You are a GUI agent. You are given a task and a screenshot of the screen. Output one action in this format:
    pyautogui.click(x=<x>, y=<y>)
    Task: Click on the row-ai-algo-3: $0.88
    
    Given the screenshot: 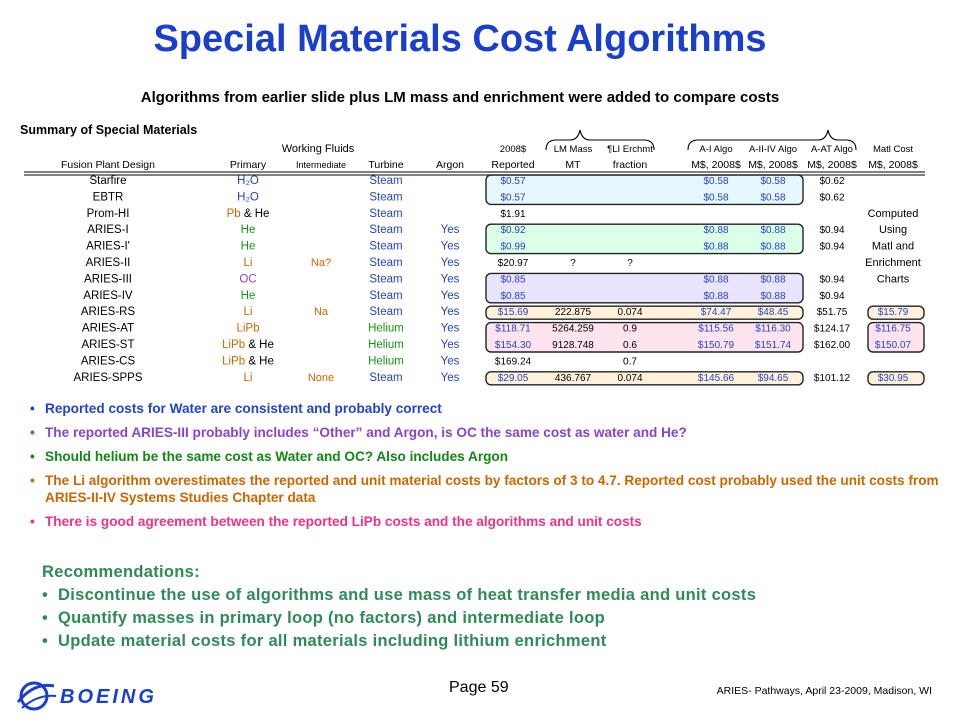 What is the action you would take?
    pyautogui.click(x=715, y=230)
    